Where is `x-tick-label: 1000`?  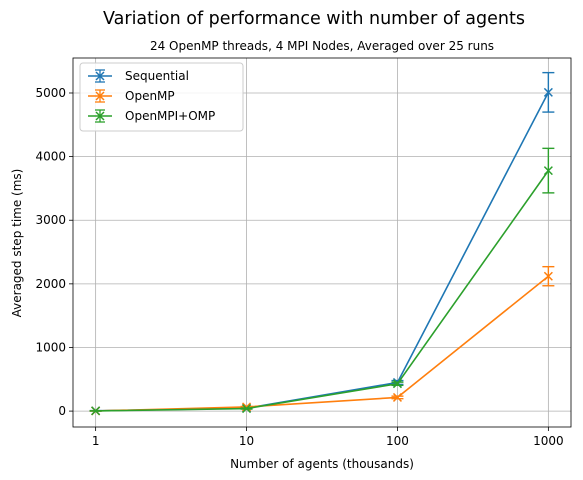 x-tick-label: 1000 is located at coordinates (548, 441).